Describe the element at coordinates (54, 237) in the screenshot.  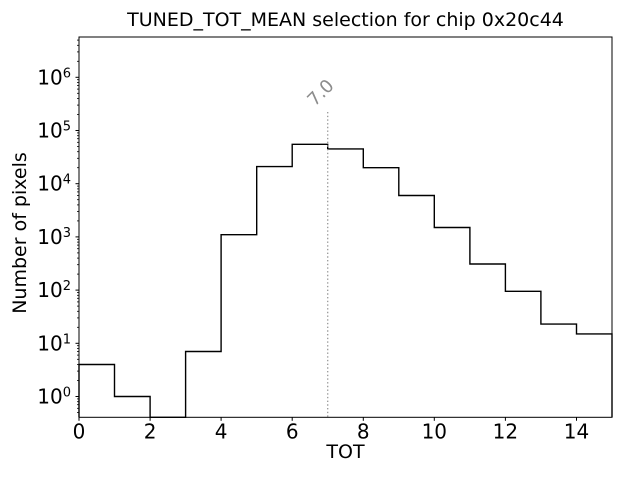
I see `y-tick-label: 10³` at that location.